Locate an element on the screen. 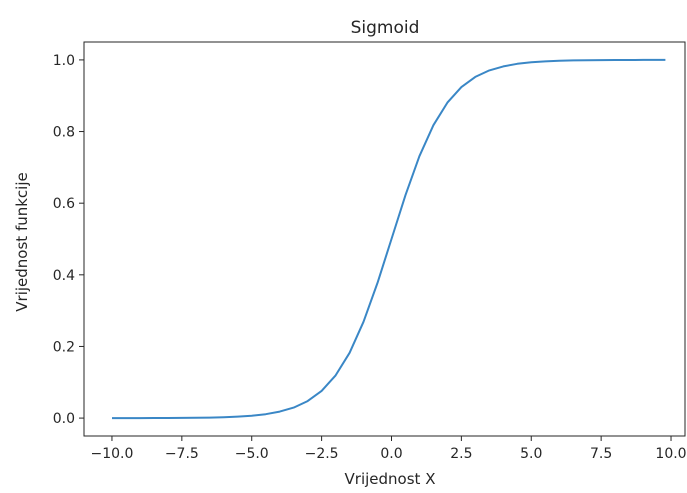 This screenshot has width=687, height=493. y-tick-label: 0.2 is located at coordinates (64, 347).